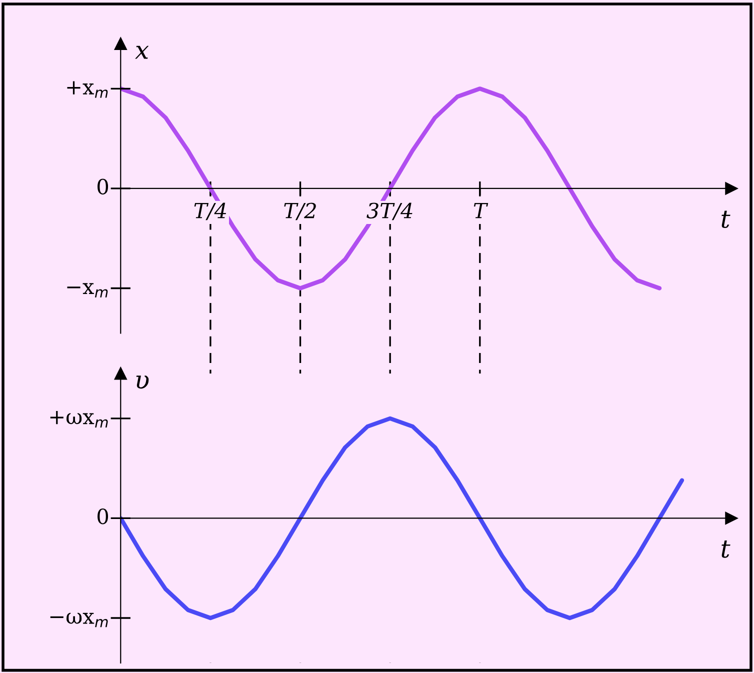 The height and width of the screenshot is (673, 754). What do you see at coordinates (79, 419) in the screenshot?
I see `text: +ωx$_{m}$` at bounding box center [79, 419].